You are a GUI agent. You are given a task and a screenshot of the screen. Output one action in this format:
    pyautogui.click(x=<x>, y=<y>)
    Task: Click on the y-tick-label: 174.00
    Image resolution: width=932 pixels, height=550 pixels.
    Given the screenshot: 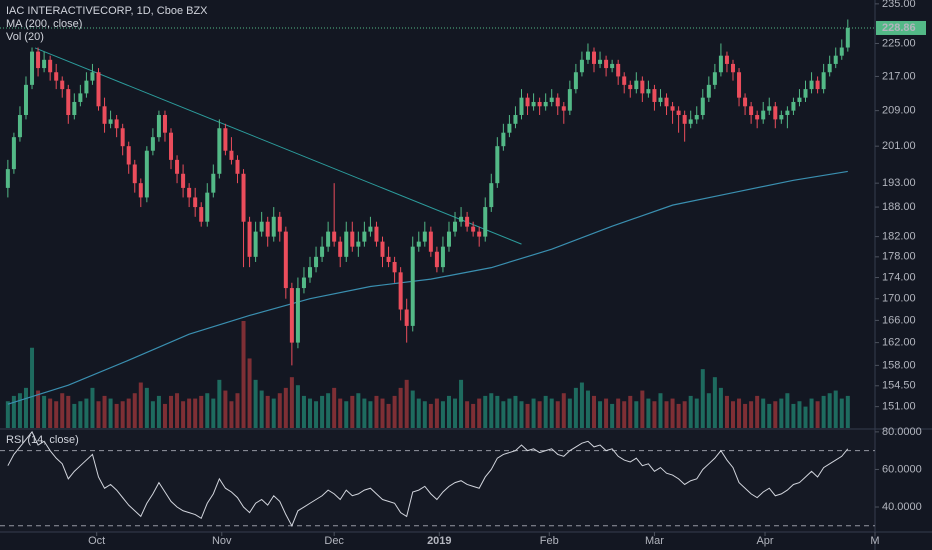 What is the action you would take?
    pyautogui.click(x=899, y=277)
    